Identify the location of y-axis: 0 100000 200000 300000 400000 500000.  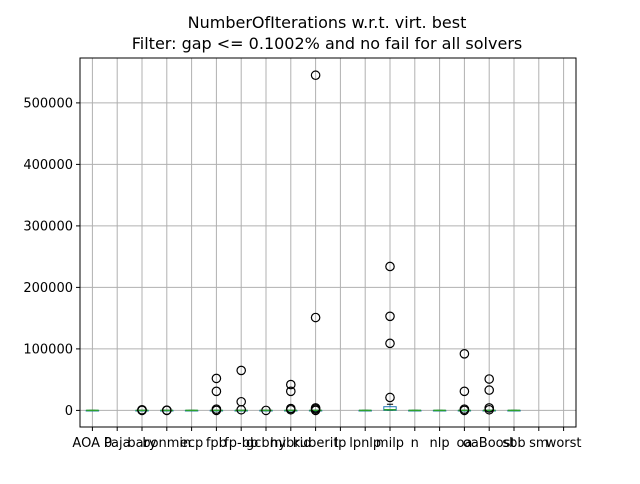
(51, 257).